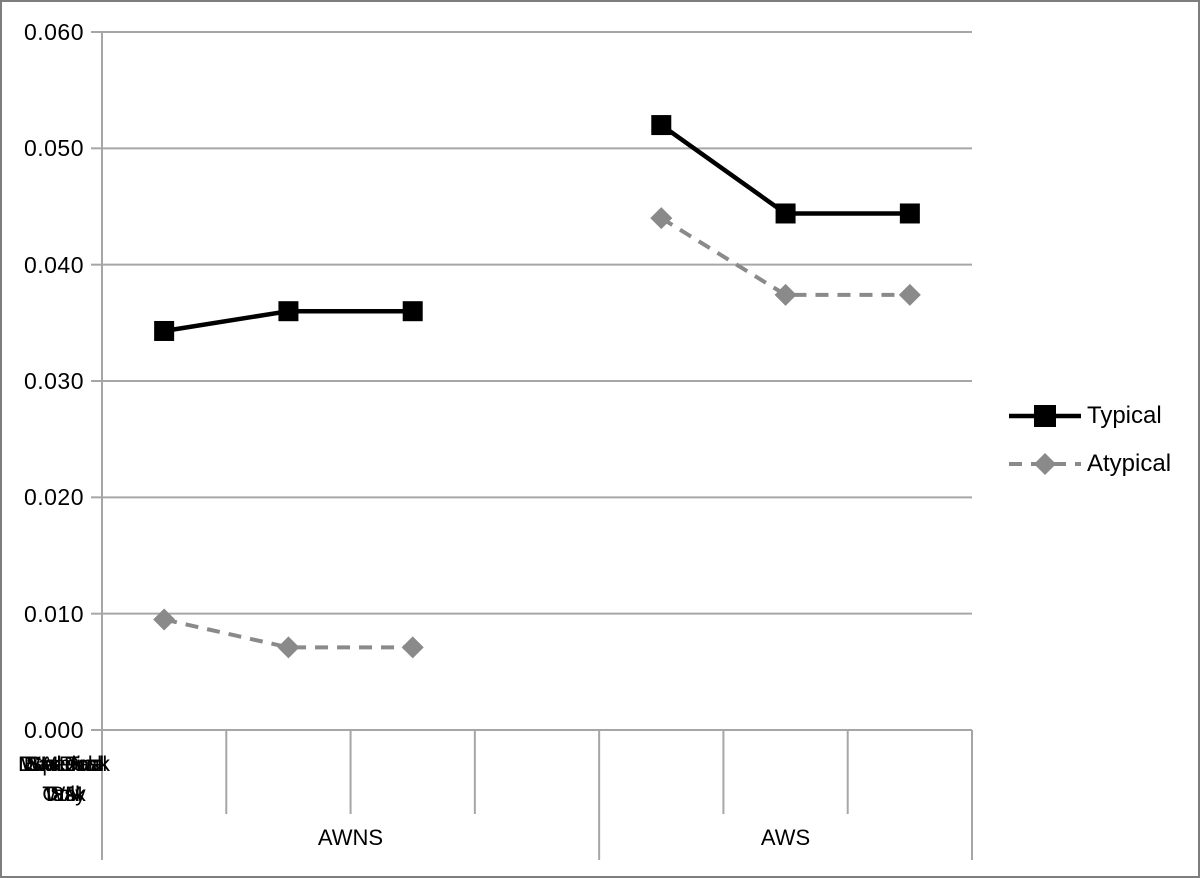  What do you see at coordinates (53, 730) in the screenshot?
I see `y-tick-label: 0.000` at bounding box center [53, 730].